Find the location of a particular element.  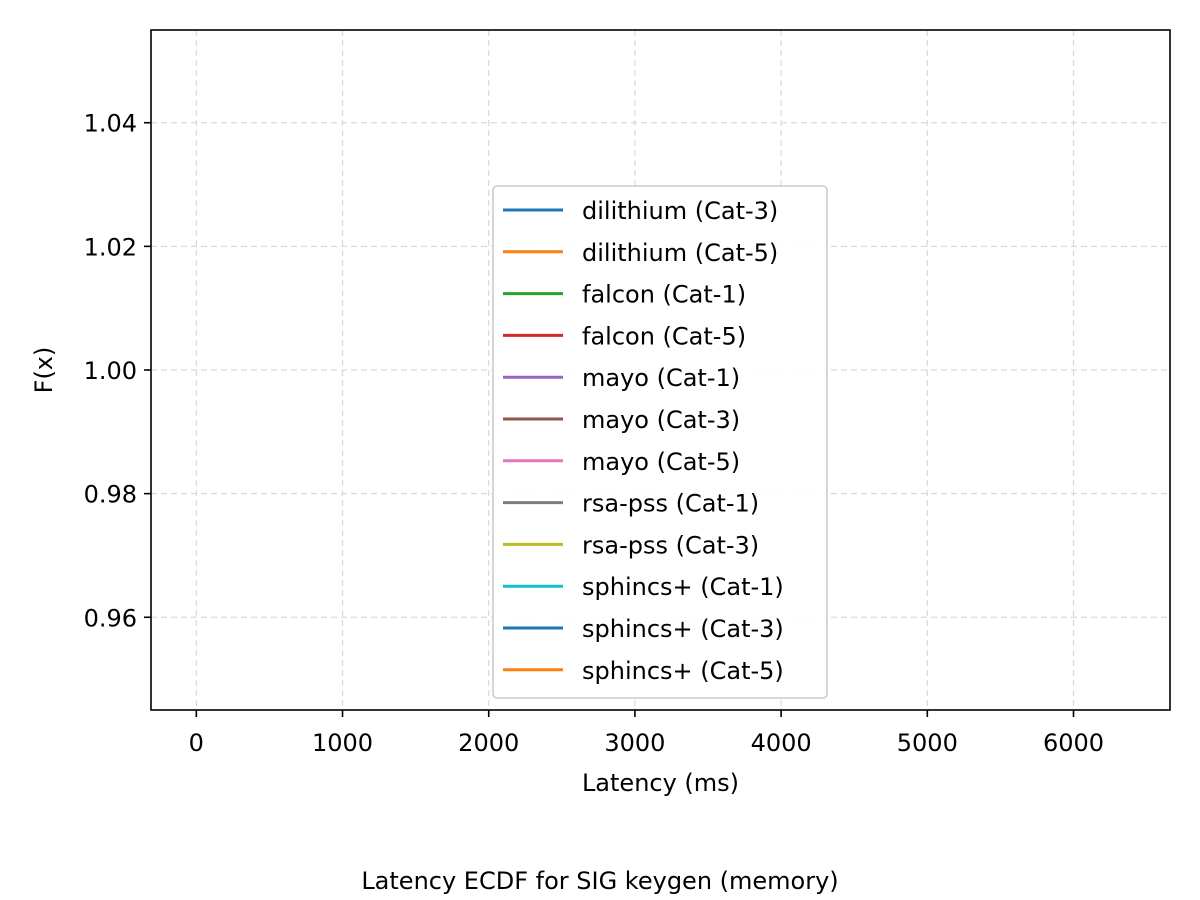

y-tick-label: 1.04 is located at coordinates (110, 124).